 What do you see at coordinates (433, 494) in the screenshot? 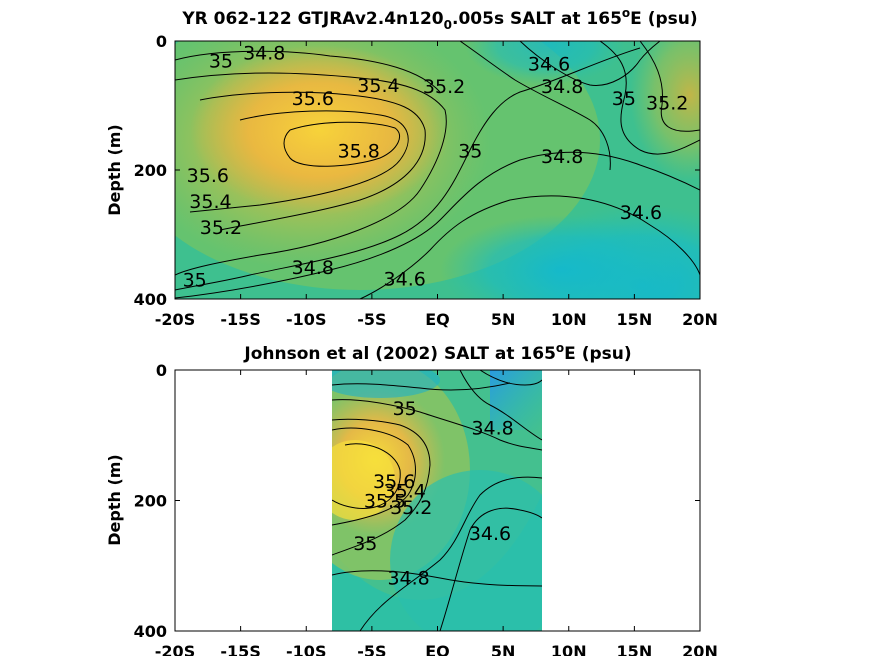
I see `bottom-contour-labels: 35 34.8 35.635.435.235.5 34.6 35 34.8` at bounding box center [433, 494].